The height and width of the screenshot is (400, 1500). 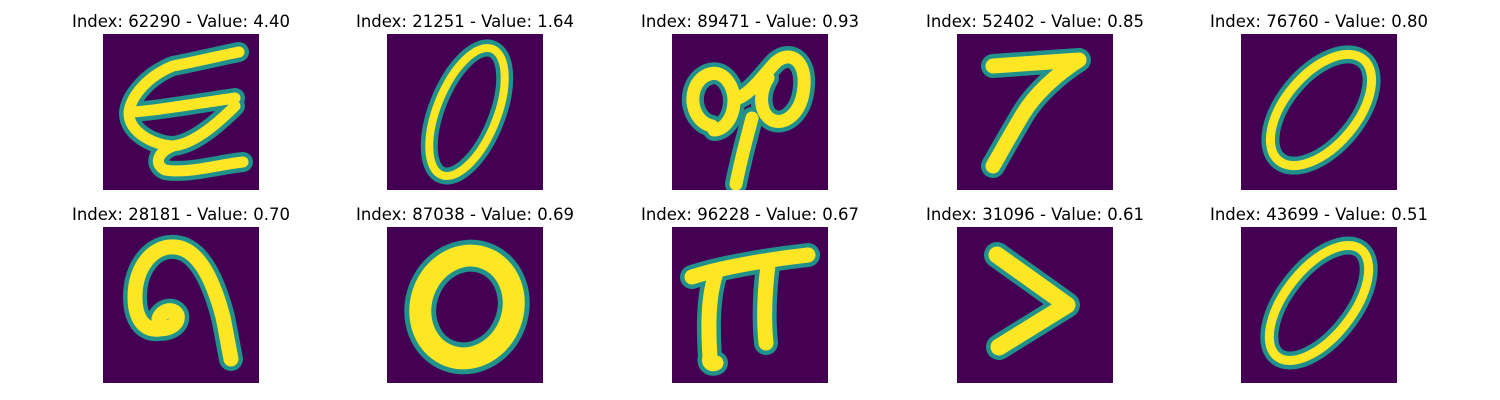 I want to click on panel-5: Index: 76760 - Value: 0.80, so click(x=1319, y=107).